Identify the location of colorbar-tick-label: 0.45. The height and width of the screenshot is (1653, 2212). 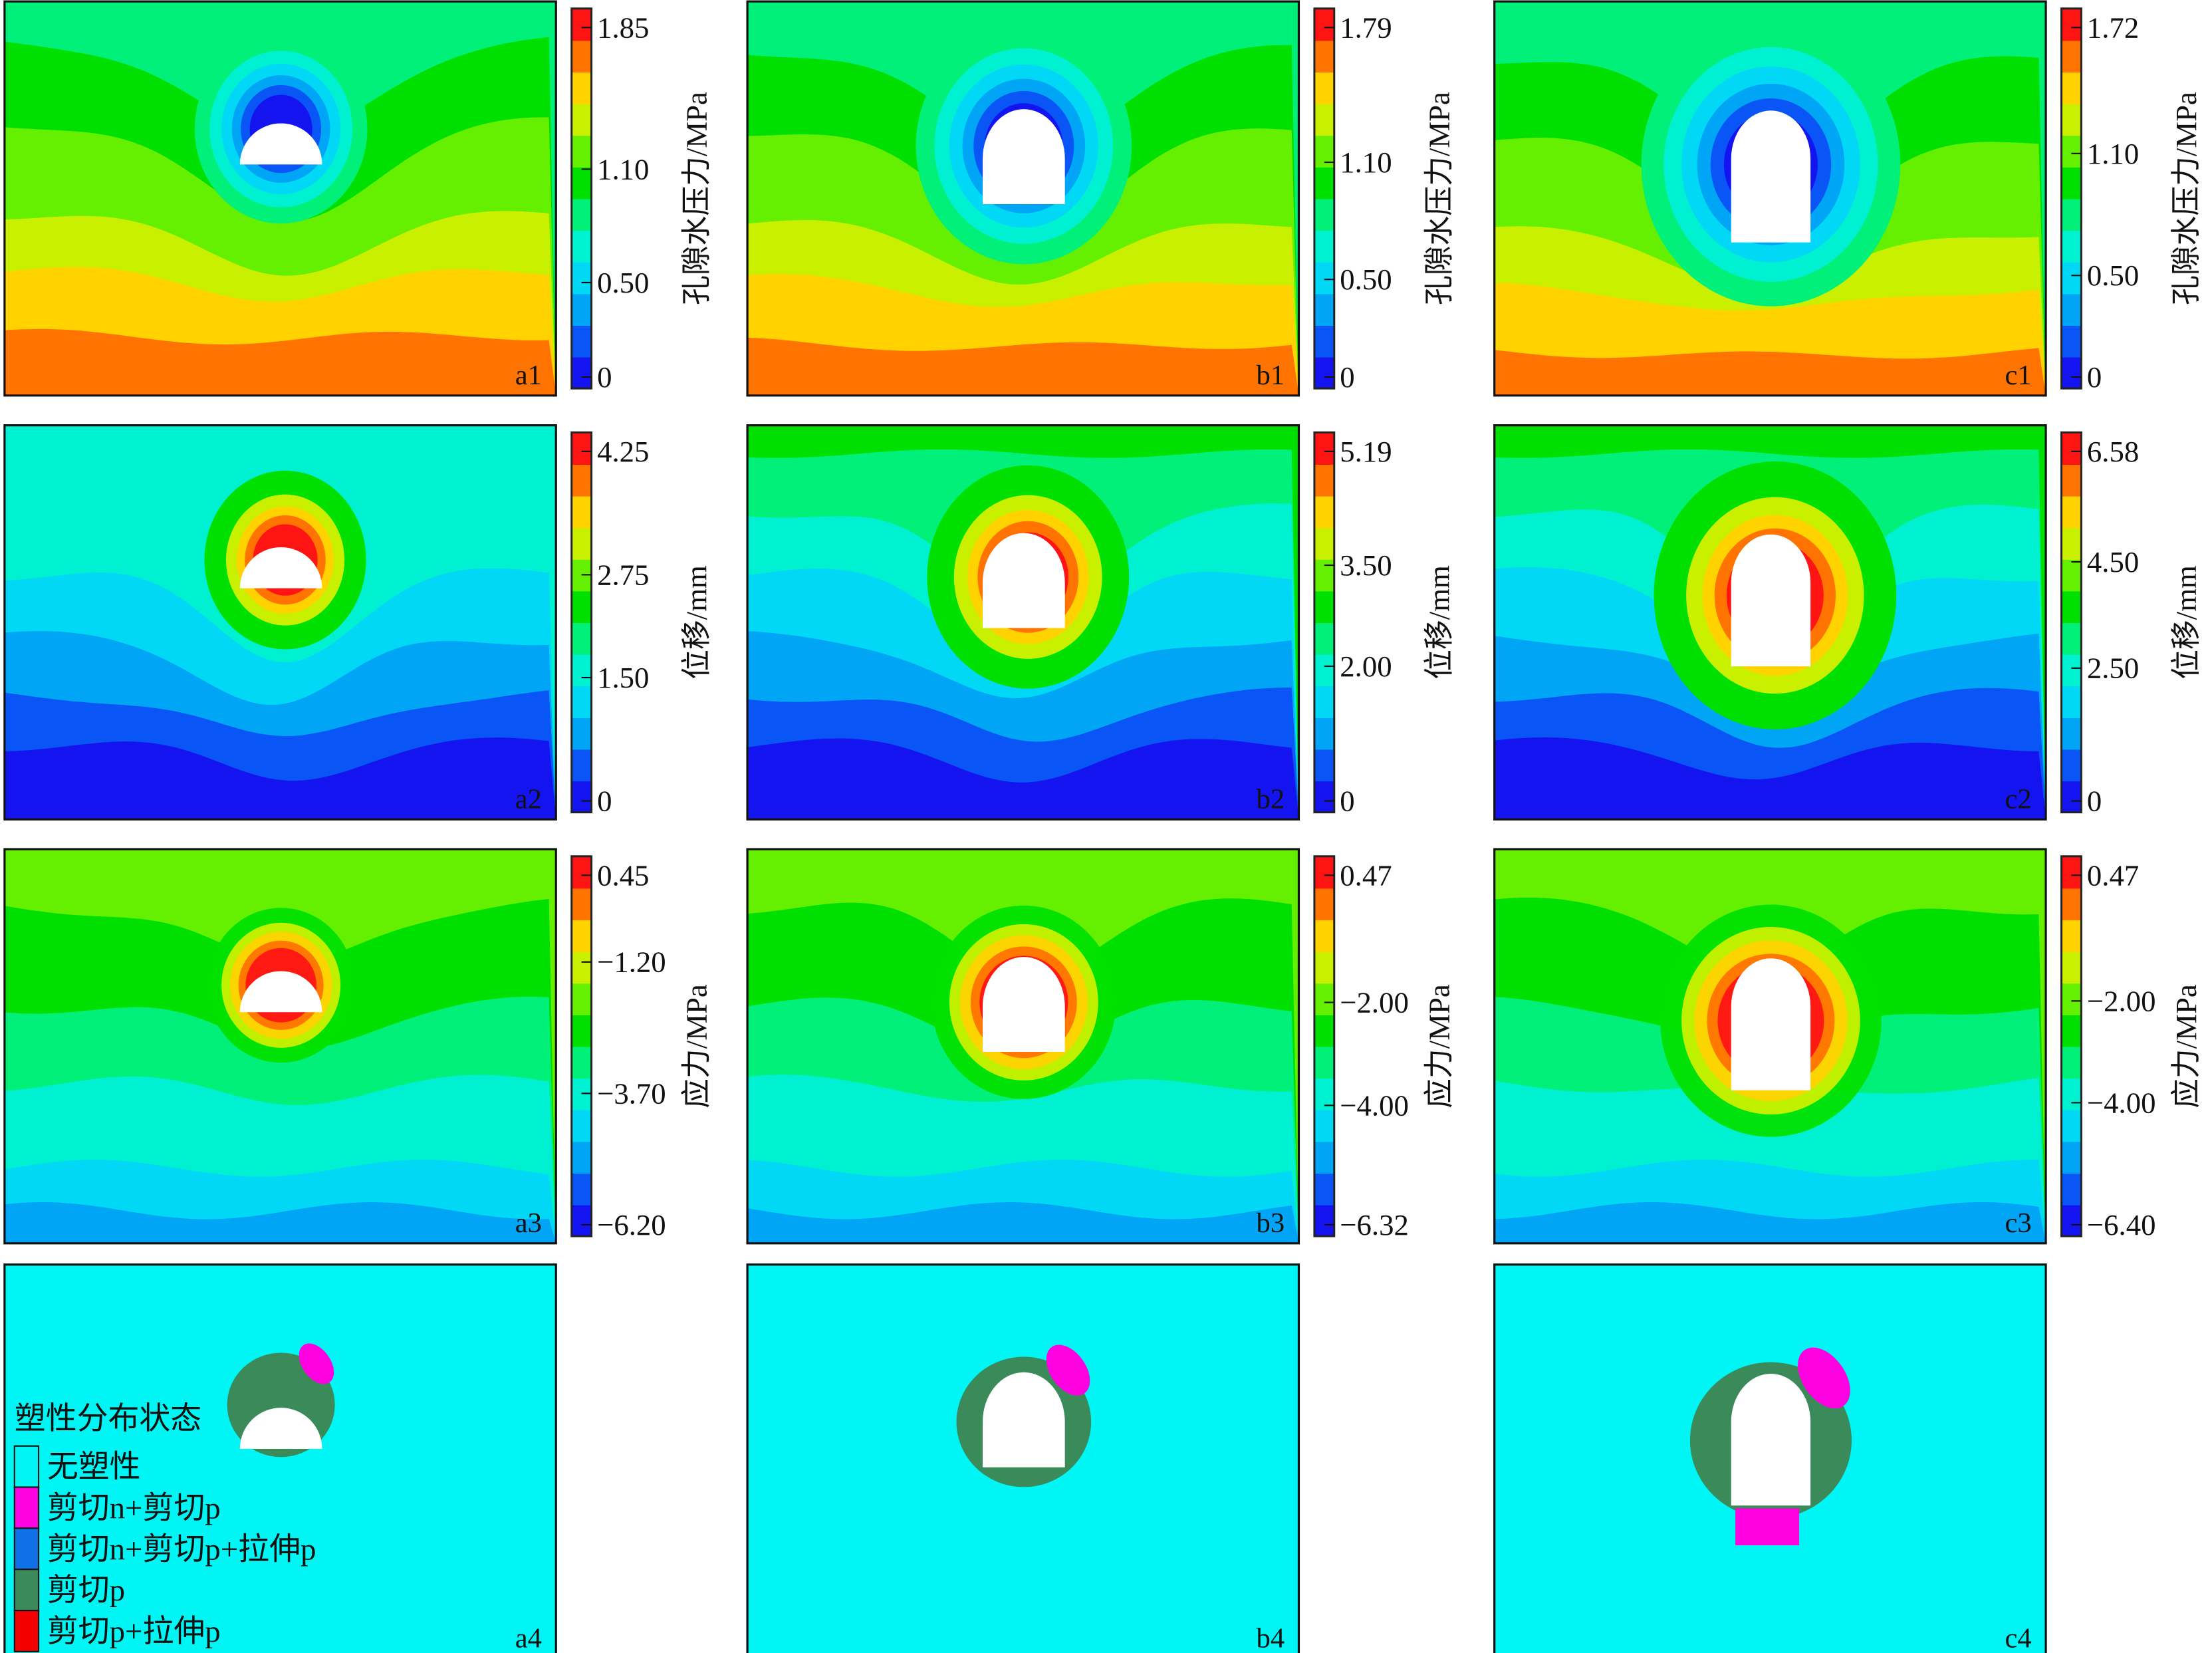
(623, 875).